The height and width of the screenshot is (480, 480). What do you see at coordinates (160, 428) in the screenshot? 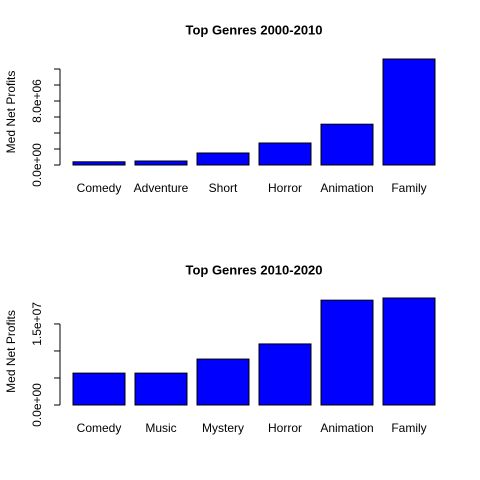
I see `x-tick-label: Music` at bounding box center [160, 428].